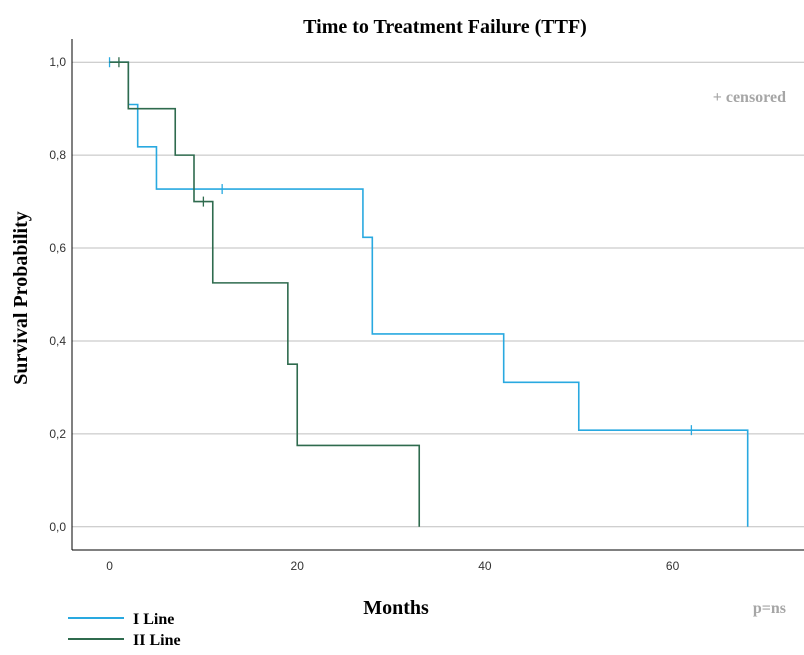 This screenshot has width=804, height=655. Describe the element at coordinates (485, 566) in the screenshot. I see `x-tick-label: 40` at that location.